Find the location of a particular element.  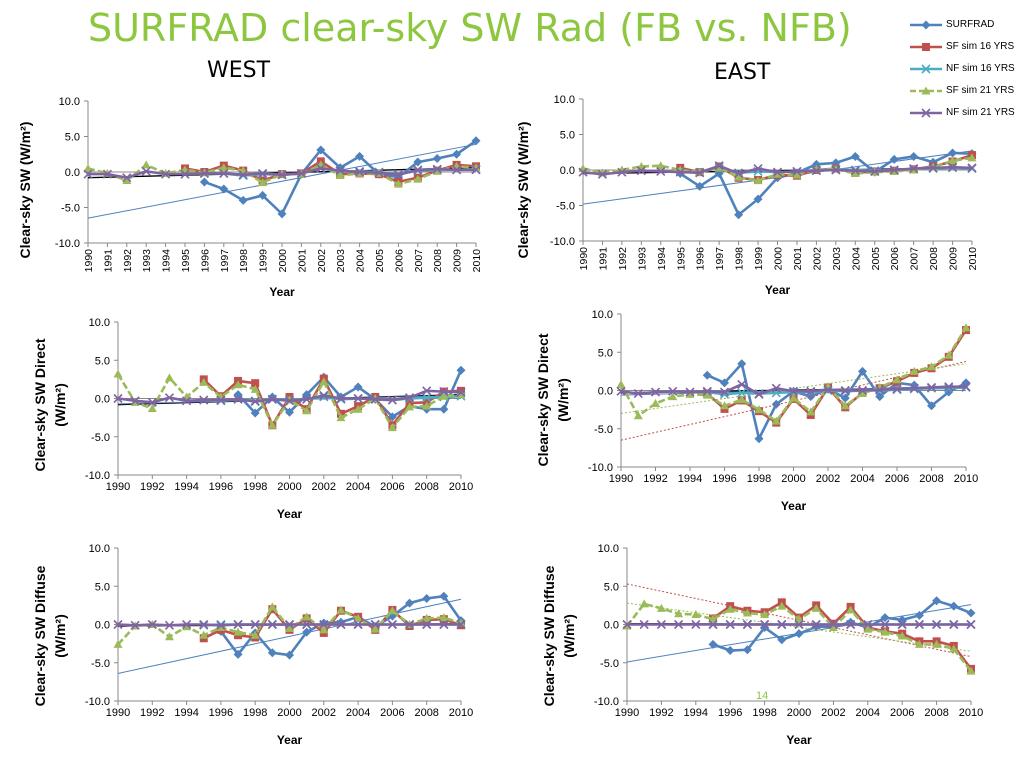

legend-marker-surfrad is located at coordinates (926, 25).